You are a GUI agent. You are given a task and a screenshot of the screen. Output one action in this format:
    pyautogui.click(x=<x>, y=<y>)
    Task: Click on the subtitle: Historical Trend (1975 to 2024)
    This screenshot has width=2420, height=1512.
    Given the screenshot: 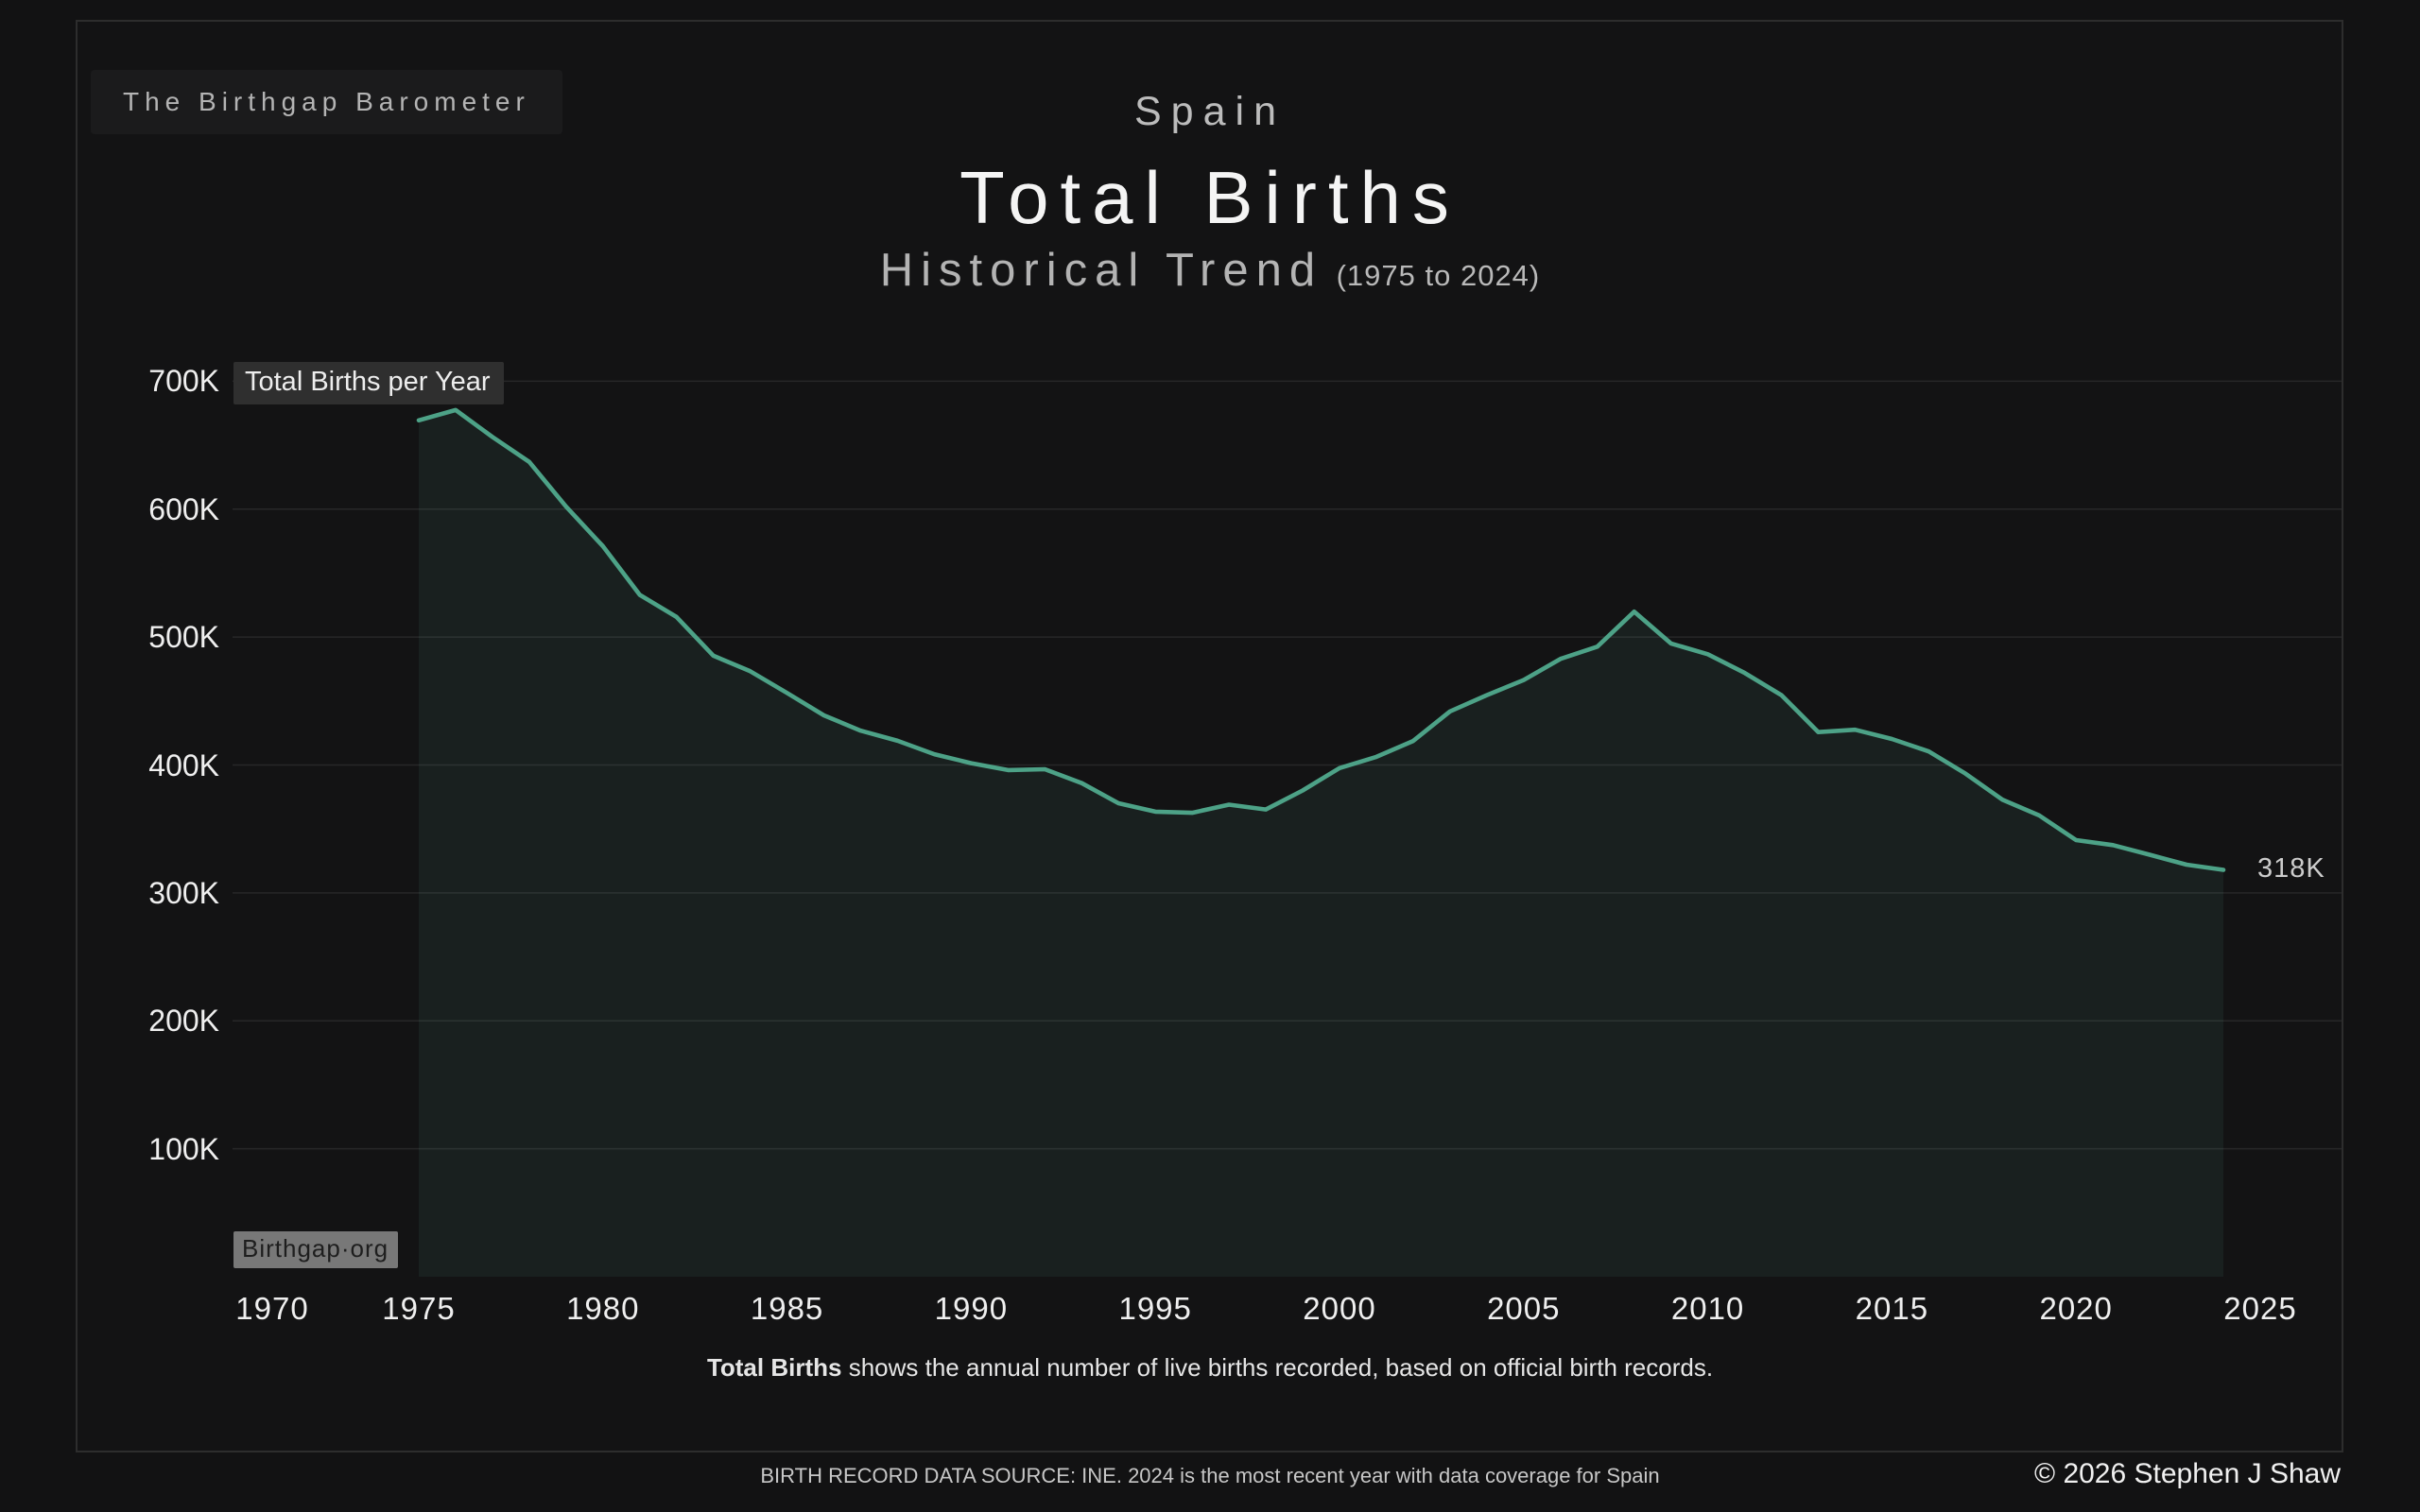 What is the action you would take?
    pyautogui.click(x=1210, y=270)
    